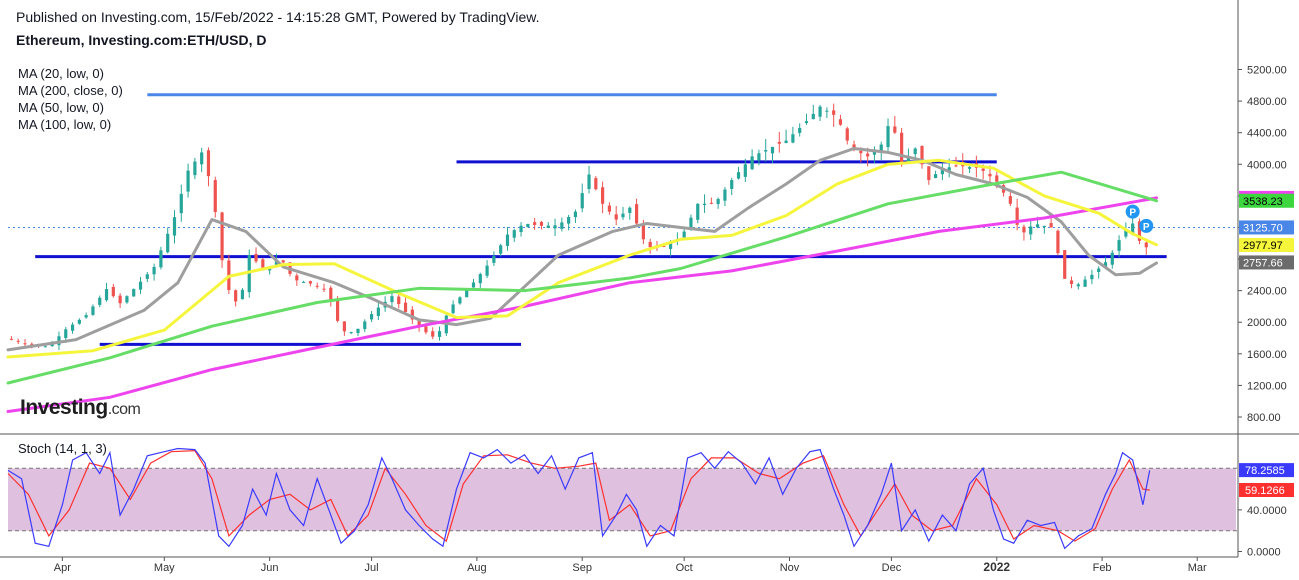  I want to click on price-label-text: 2757.66, so click(1263, 263).